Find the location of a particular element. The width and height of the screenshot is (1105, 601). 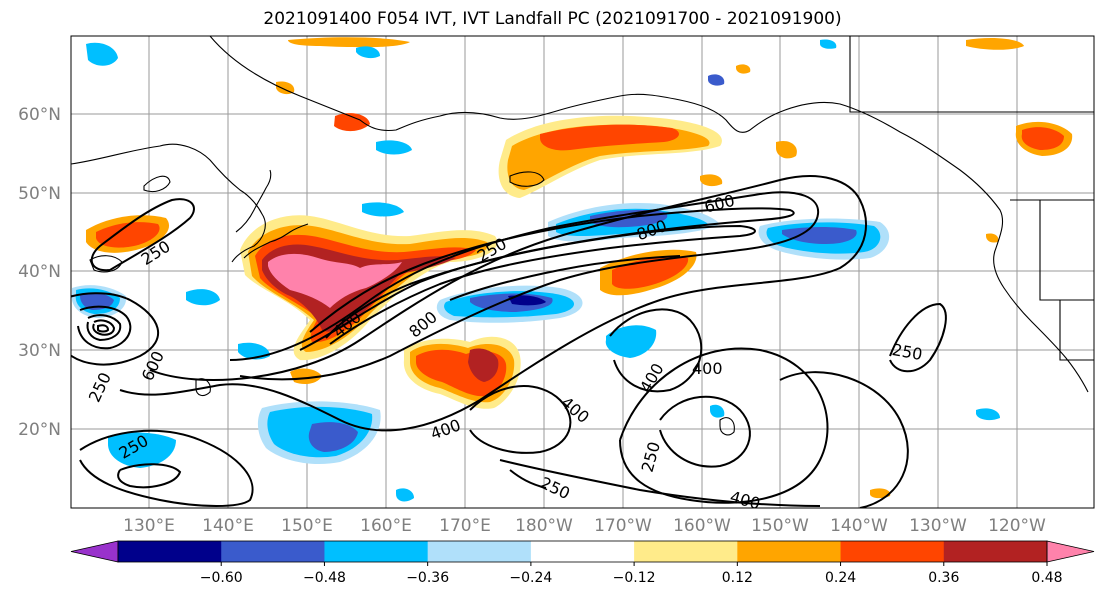

lon-label: 170°E is located at coordinates (465, 526).